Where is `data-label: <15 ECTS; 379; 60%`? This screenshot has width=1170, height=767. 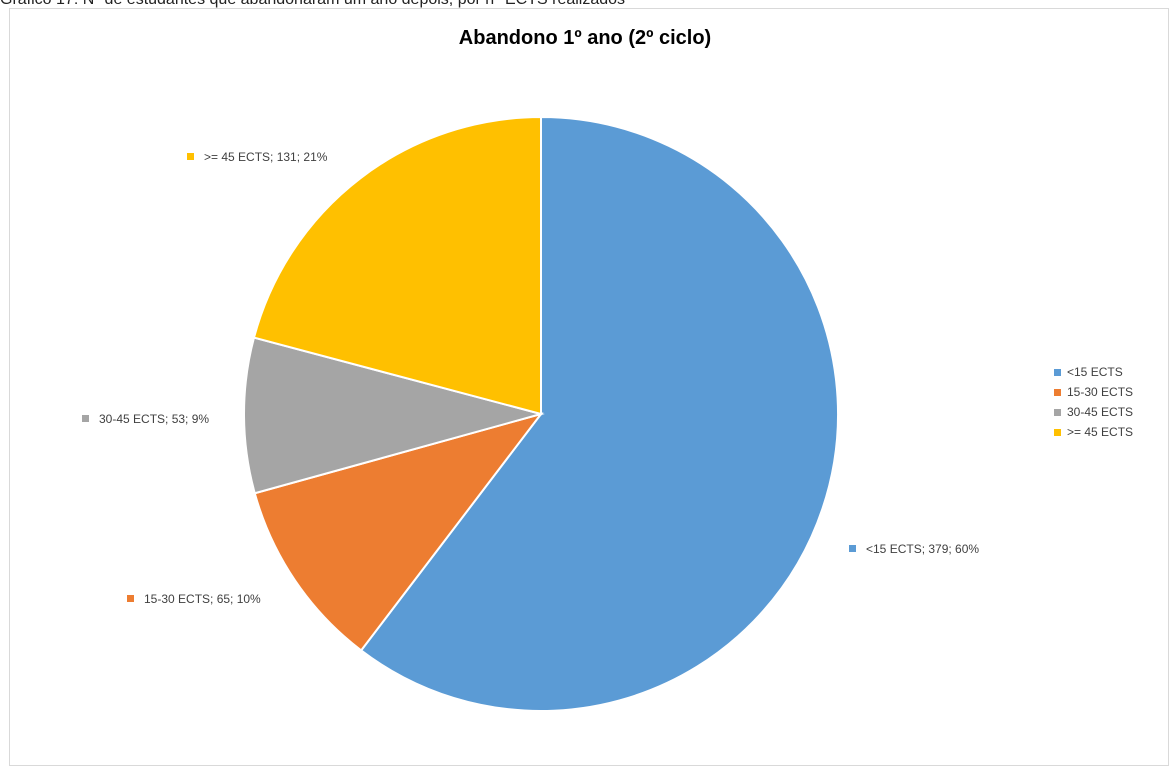
data-label: <15 ECTS; 379; 60% is located at coordinates (922, 549).